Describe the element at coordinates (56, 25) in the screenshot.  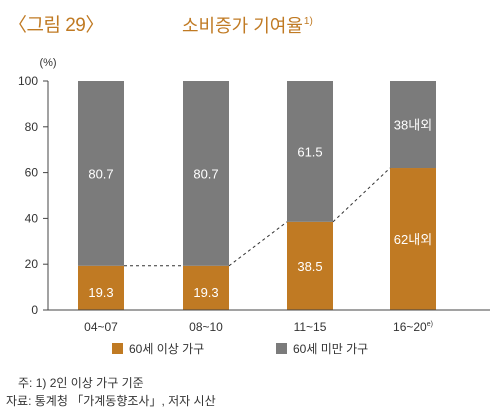
I see `figure-number: 〈그림 29〉` at that location.